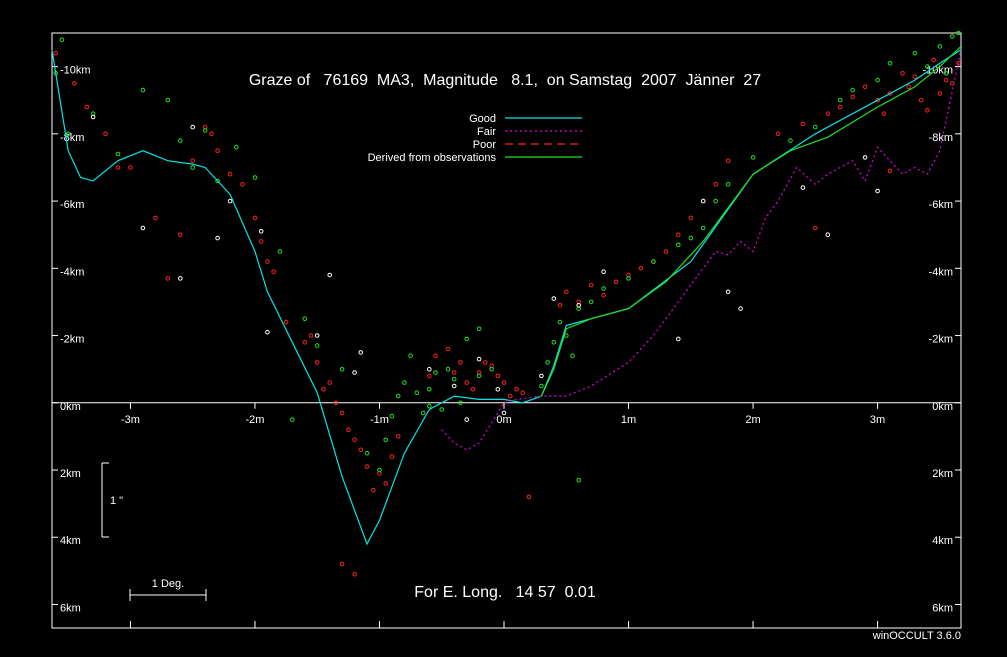  Describe the element at coordinates (70, 407) in the screenshot. I see `y-tick-label-left: 0km` at that location.